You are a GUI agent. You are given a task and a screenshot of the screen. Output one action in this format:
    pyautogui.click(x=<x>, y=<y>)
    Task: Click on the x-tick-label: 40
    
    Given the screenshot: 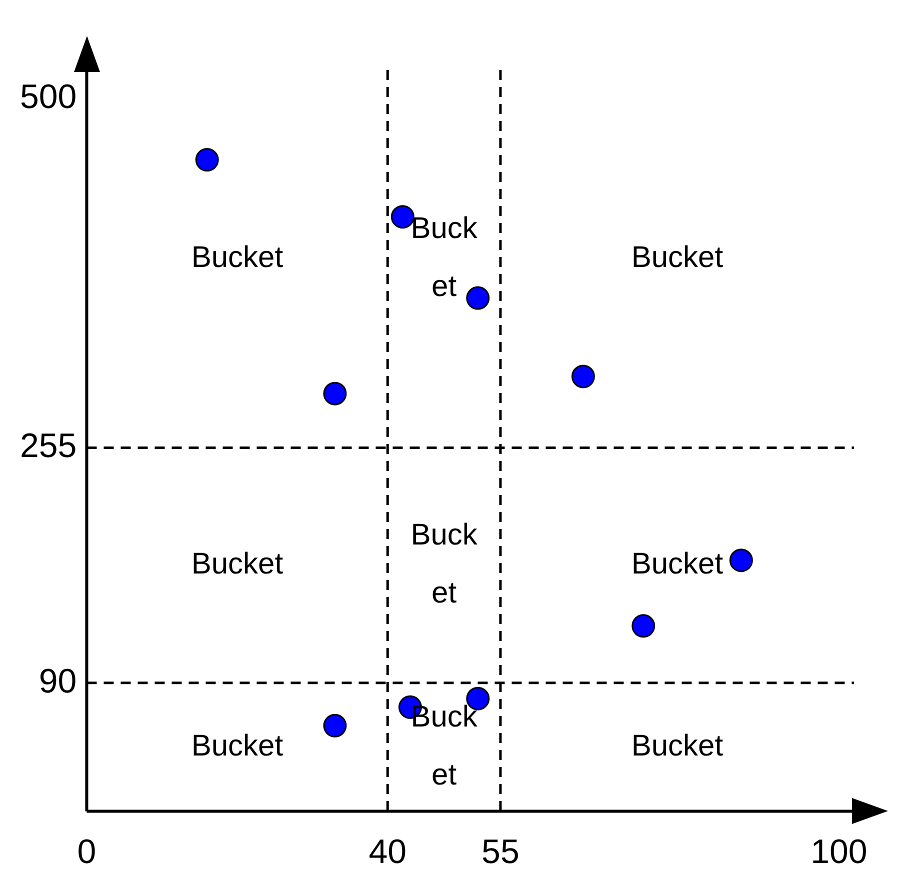 What is the action you would take?
    pyautogui.click(x=387, y=851)
    